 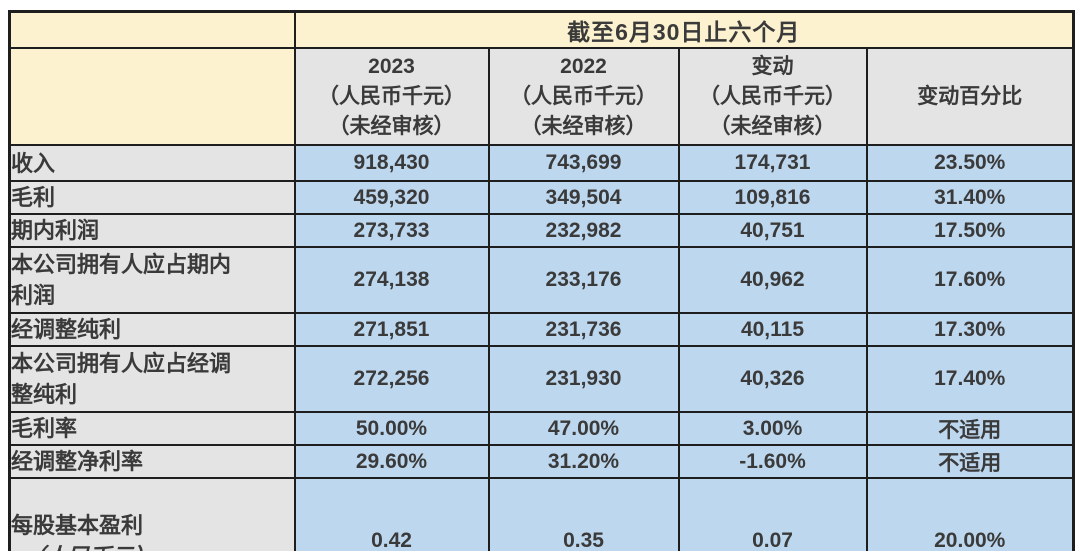 What do you see at coordinates (152, 379) in the screenshot?
I see `row-label-owners-adjusted-profit: 本公司拥有人应占经调 整纯利` at bounding box center [152, 379].